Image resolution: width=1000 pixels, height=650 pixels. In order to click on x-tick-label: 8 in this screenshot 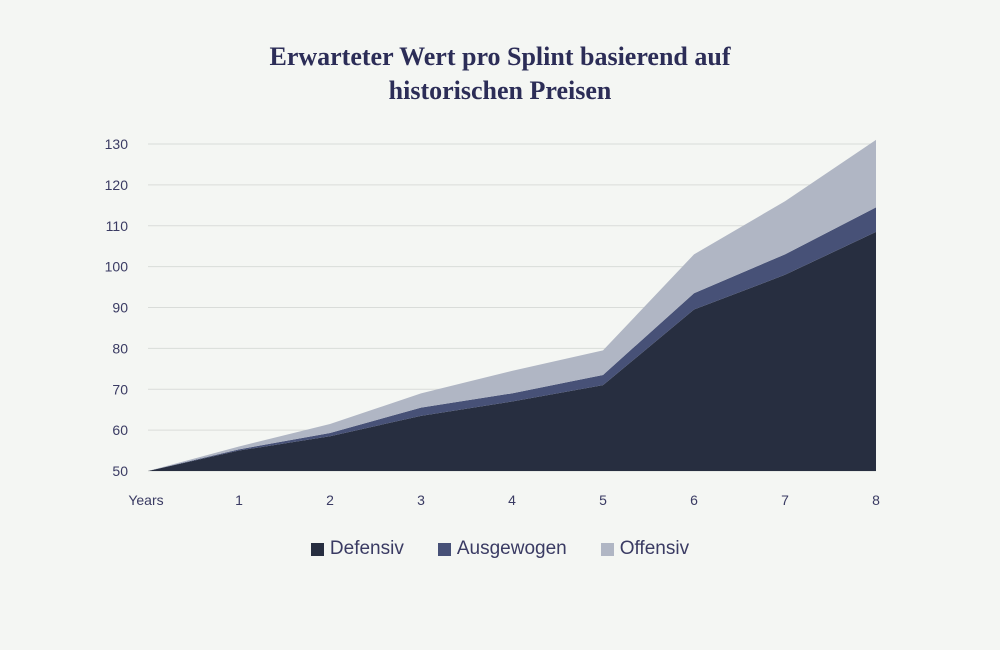, I will do `click(876, 500)`.